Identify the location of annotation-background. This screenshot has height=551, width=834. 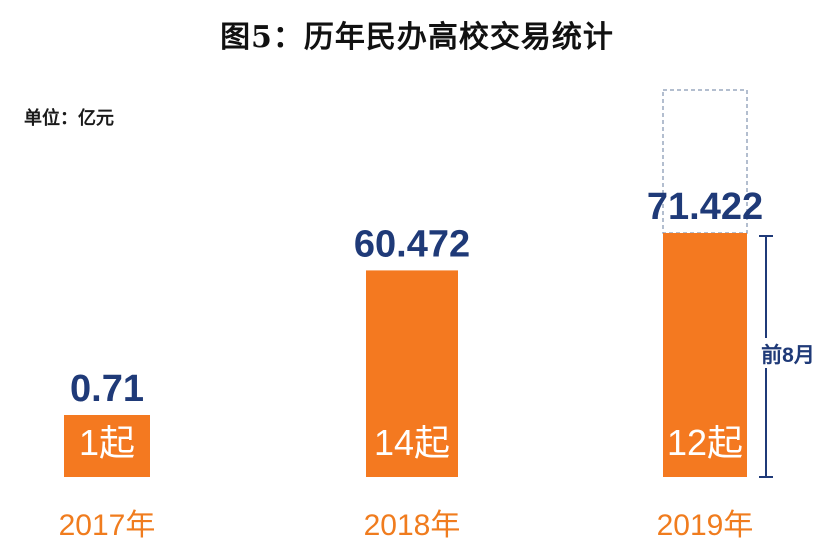
(788, 353).